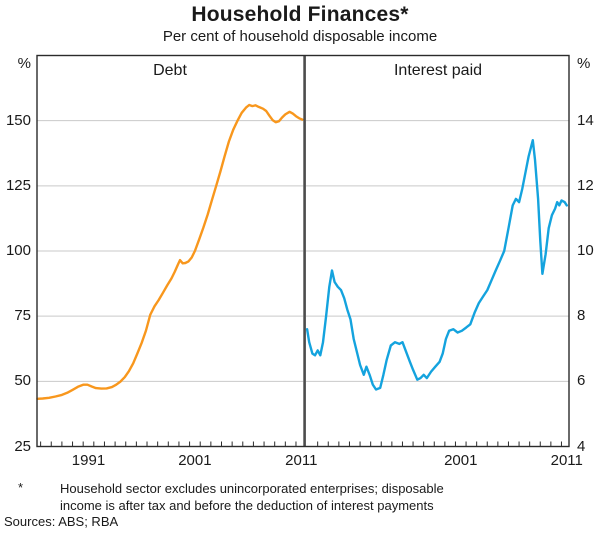 The width and height of the screenshot is (600, 539). Describe the element at coordinates (585, 250) in the screenshot. I see `y-tick-label-right: 10` at that location.